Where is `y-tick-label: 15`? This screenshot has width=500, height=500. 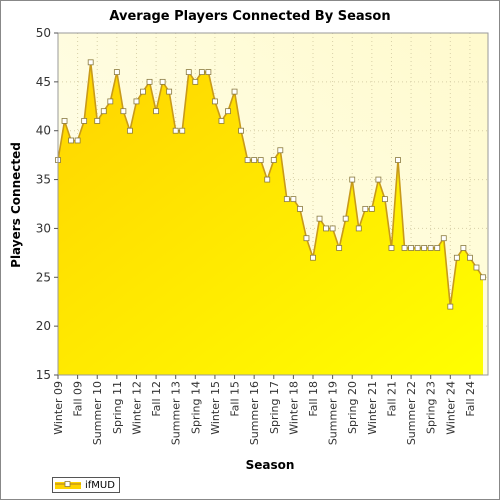 y-tick-label: 15 is located at coordinates (43, 375).